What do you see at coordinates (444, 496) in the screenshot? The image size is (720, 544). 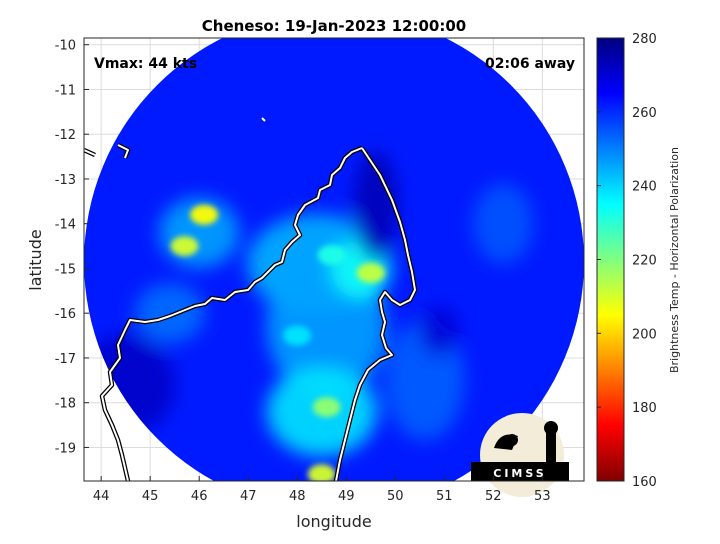 I see `x-tick-label: 51` at bounding box center [444, 496].